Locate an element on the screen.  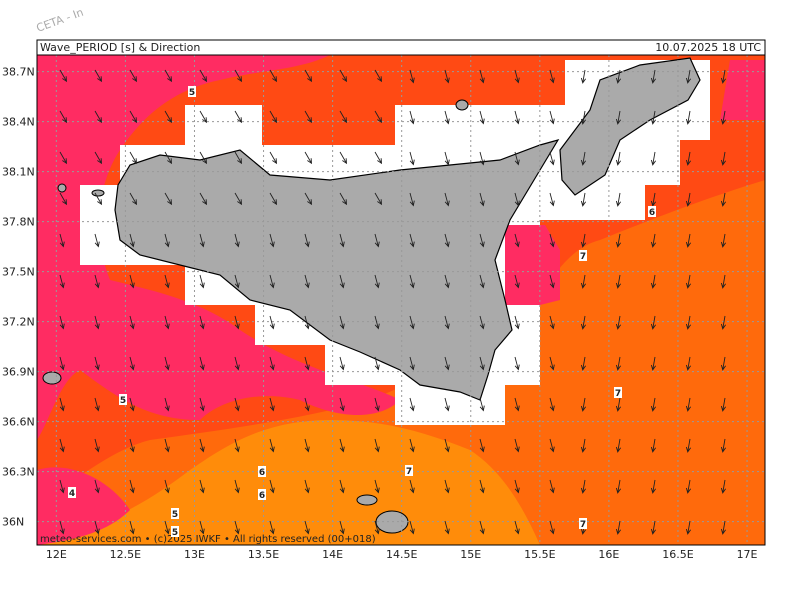
lon-label: 15E is located at coordinates (470, 554).